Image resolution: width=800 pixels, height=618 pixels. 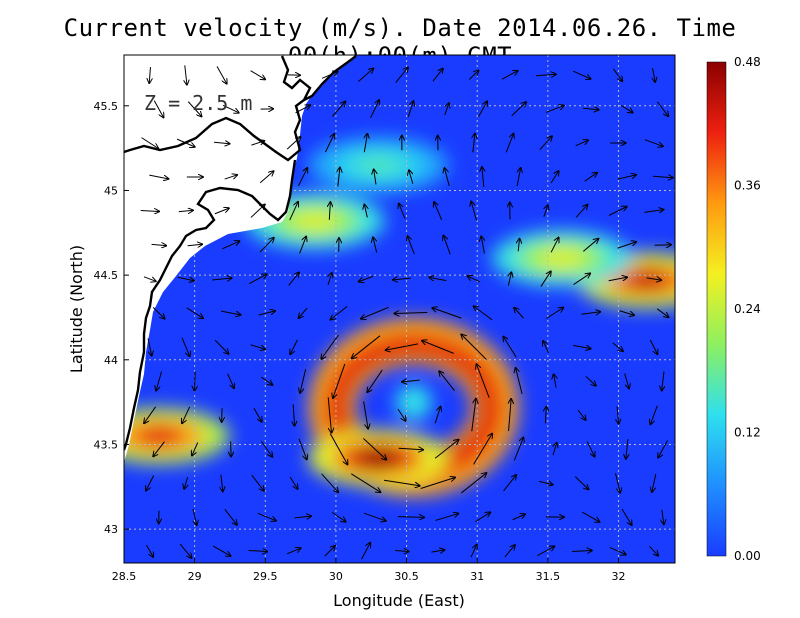 I want to click on x-tick-label: 31, so click(x=477, y=576).